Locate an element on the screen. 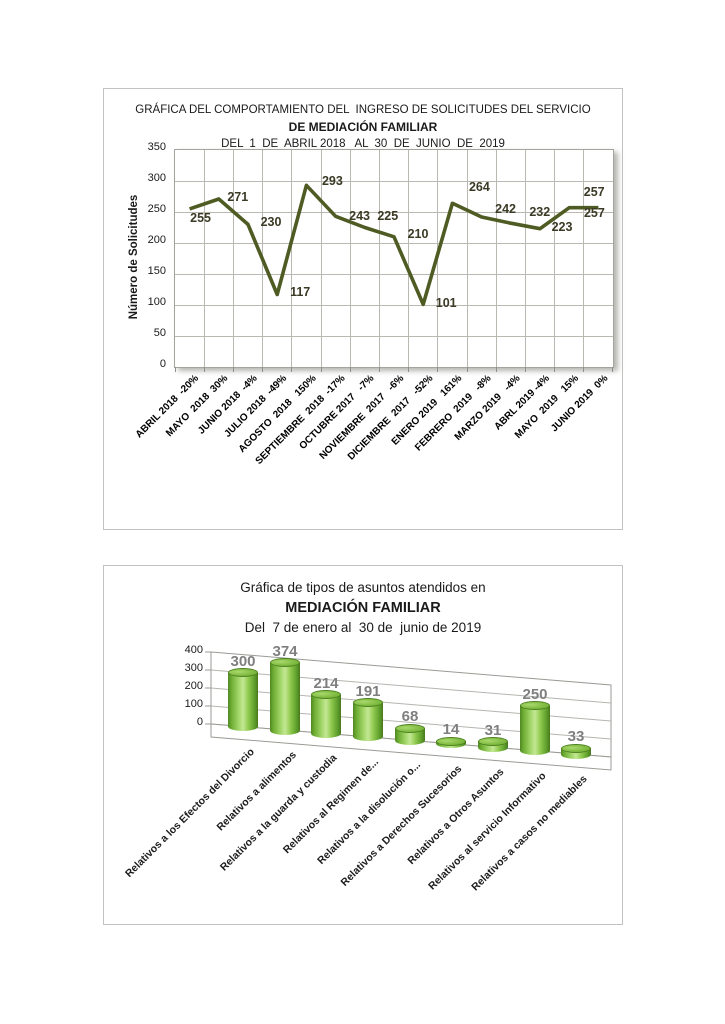 This screenshot has width=725, height=1024. data-point-label: 232 is located at coordinates (540, 212).